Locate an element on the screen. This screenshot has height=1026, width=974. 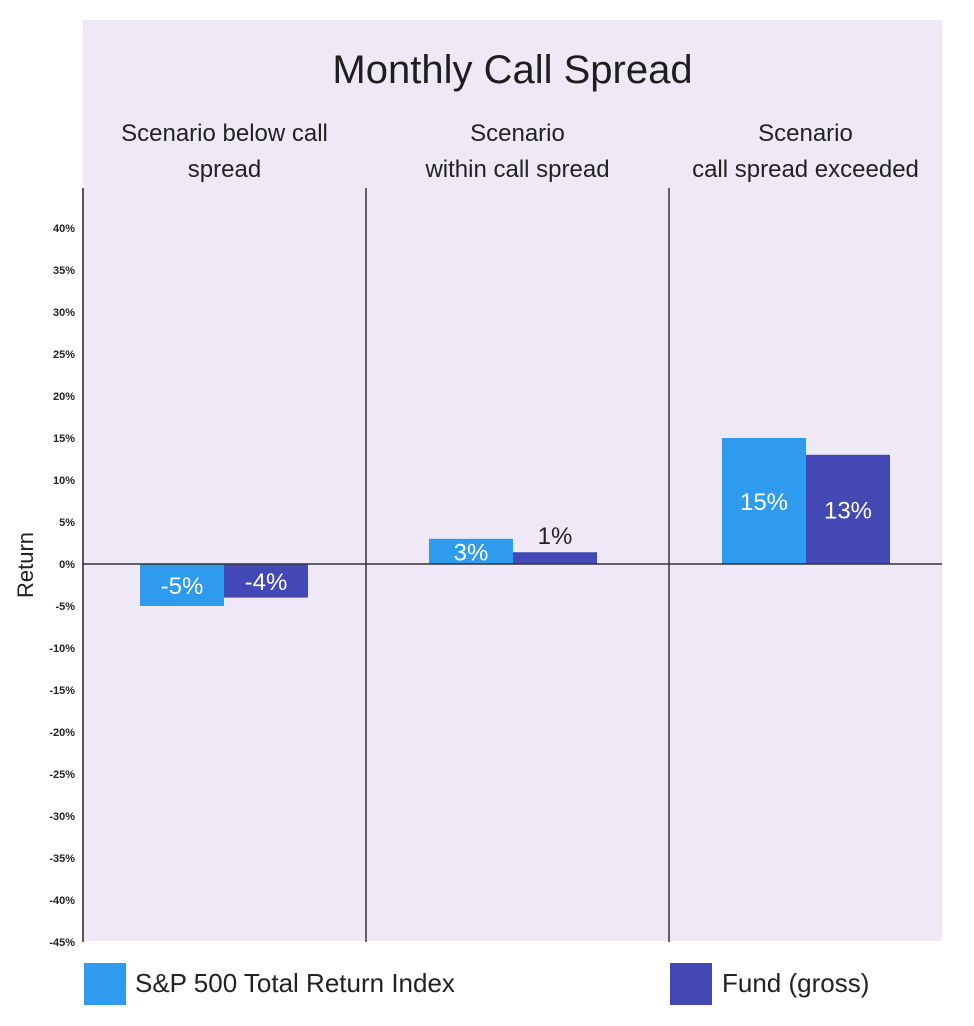
y-tick-label: 5% is located at coordinates (67, 523).